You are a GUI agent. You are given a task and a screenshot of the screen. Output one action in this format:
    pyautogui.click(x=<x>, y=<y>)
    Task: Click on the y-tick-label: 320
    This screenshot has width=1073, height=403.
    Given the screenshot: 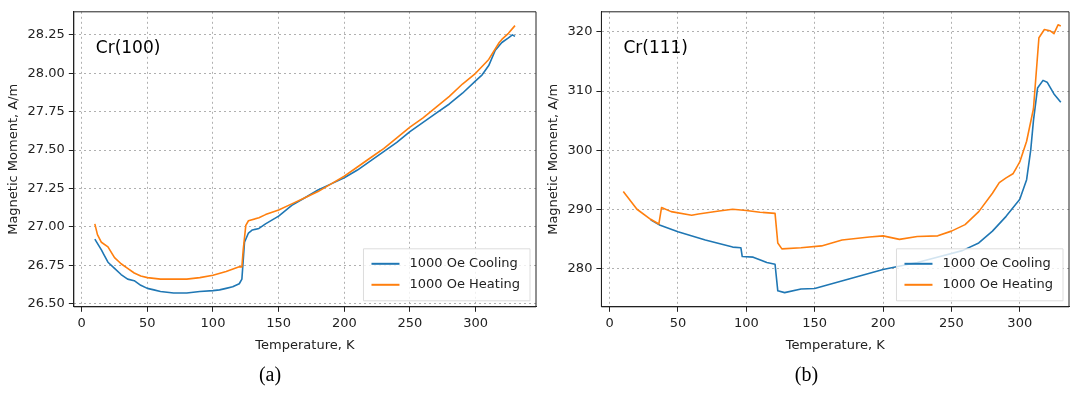 What is the action you would take?
    pyautogui.click(x=580, y=31)
    